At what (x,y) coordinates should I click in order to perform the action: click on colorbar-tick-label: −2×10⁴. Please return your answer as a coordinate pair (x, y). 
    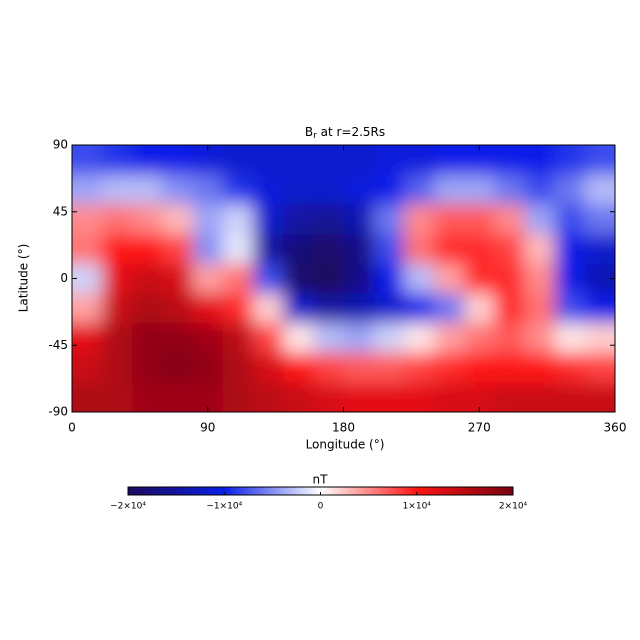
    Looking at the image, I should click on (128, 507).